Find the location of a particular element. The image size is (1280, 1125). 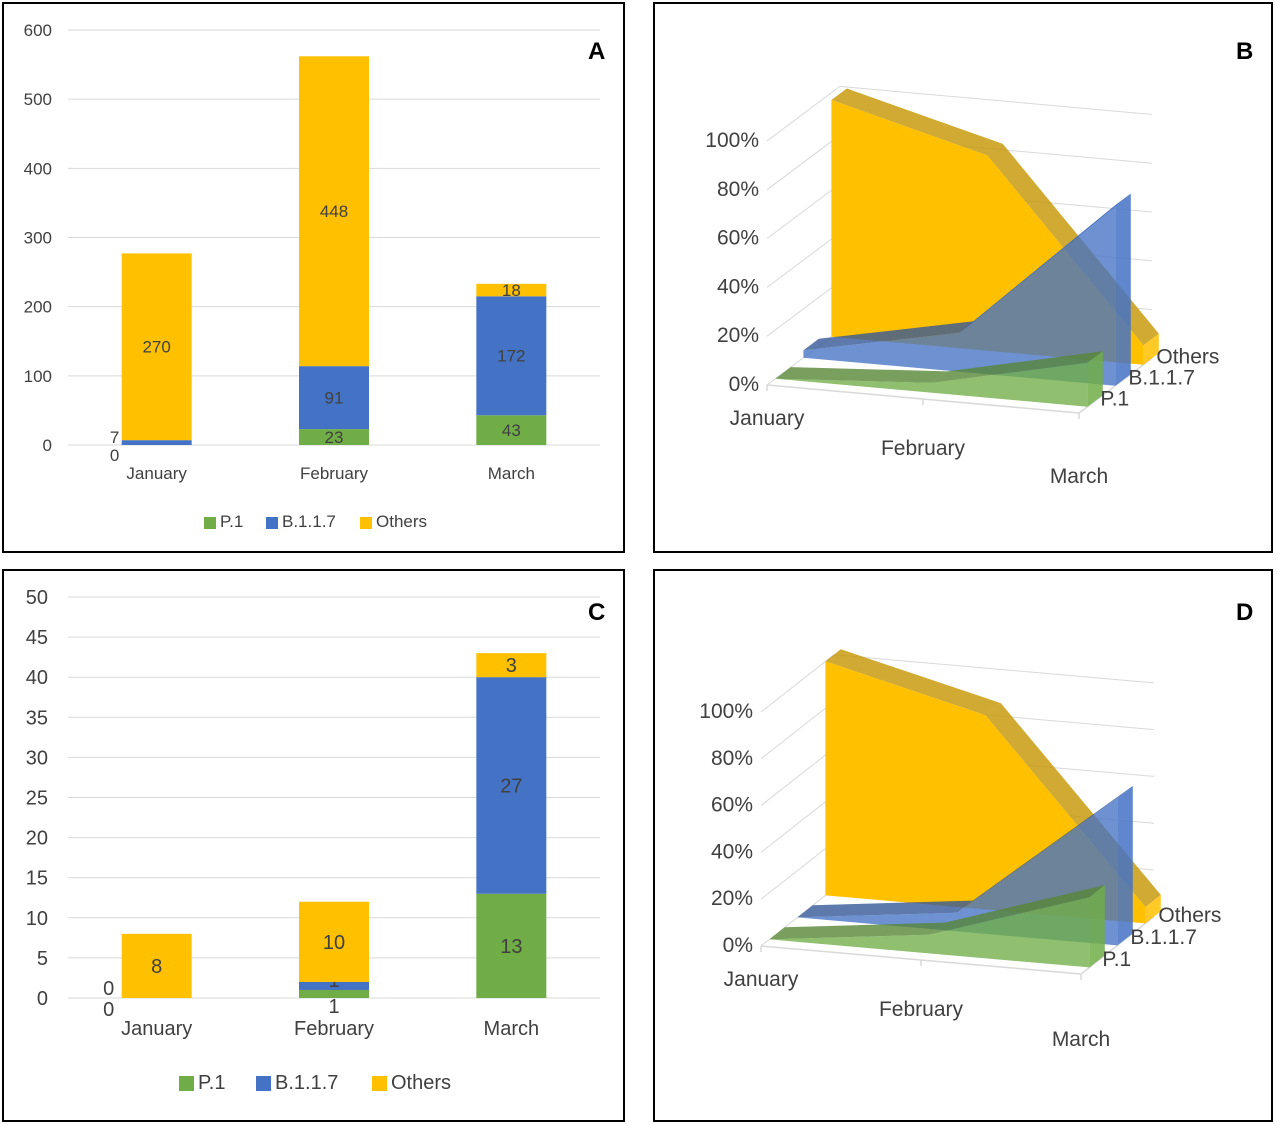

data-label-b-1-1-7: 172 is located at coordinates (511, 356).